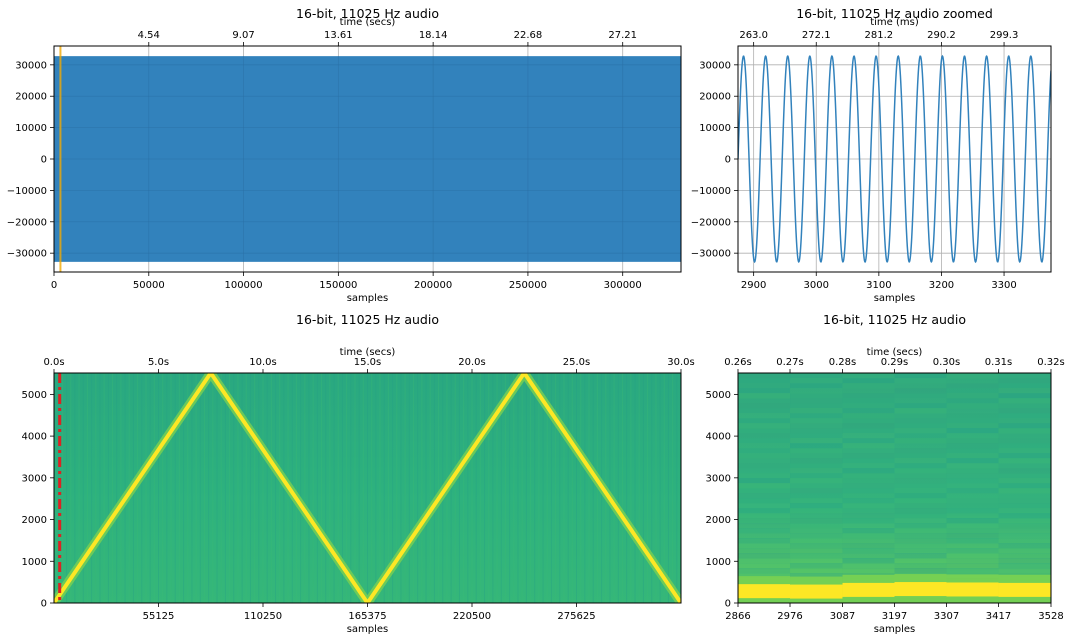 The image size is (1072, 641). What do you see at coordinates (367, 362) in the screenshot?
I see `top-tick-label: 15.0s` at bounding box center [367, 362].